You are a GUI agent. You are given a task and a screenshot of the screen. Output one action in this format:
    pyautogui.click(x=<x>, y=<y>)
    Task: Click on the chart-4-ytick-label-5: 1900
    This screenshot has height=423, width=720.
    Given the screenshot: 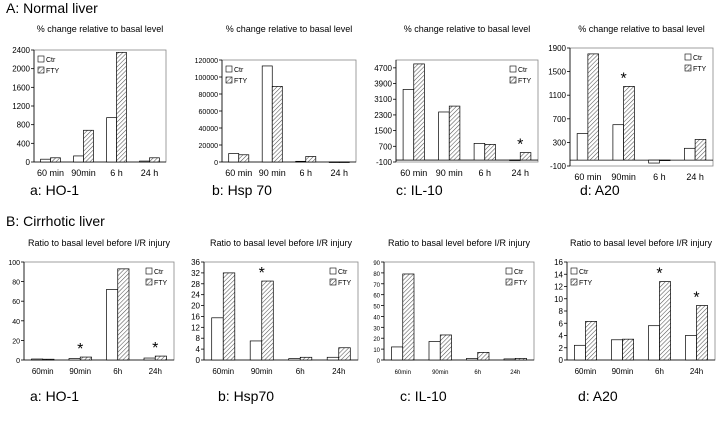 What is the action you would take?
    pyautogui.click(x=557, y=48)
    